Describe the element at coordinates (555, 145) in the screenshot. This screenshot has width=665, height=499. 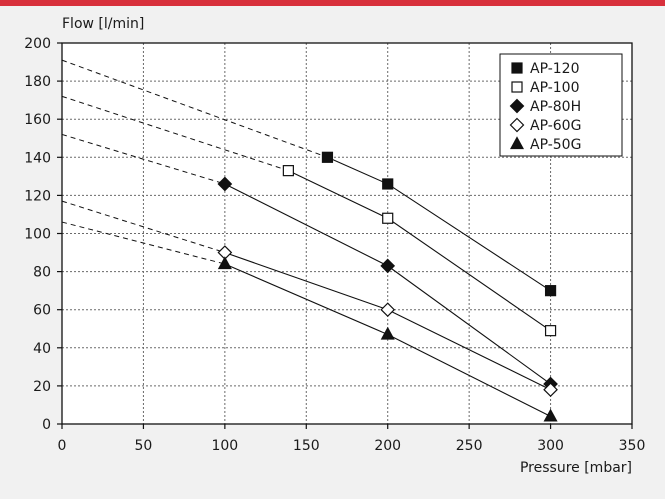
I see `legend-label: AP-50G` at that location.